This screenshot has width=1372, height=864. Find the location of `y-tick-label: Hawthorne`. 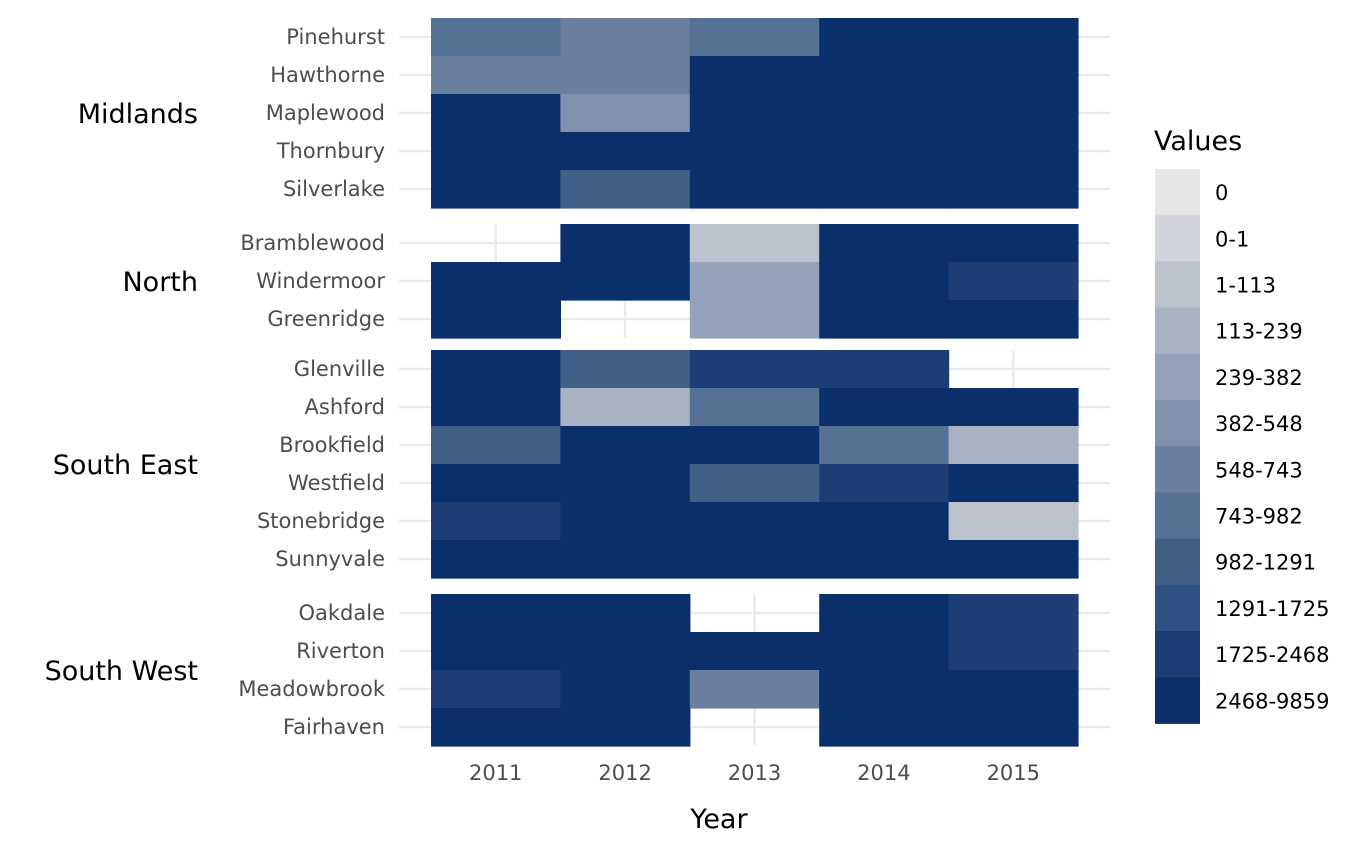

y-tick-label: Hawthorne is located at coordinates (327, 75).